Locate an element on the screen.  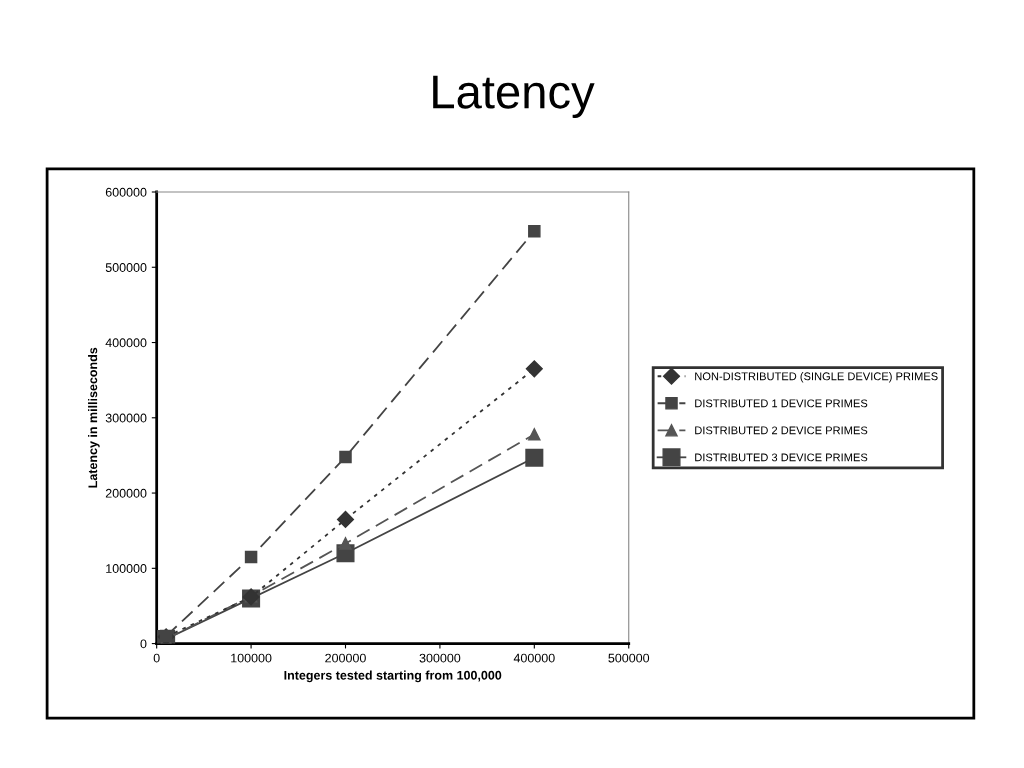
y-tick-label: 600000 is located at coordinates (126, 192).